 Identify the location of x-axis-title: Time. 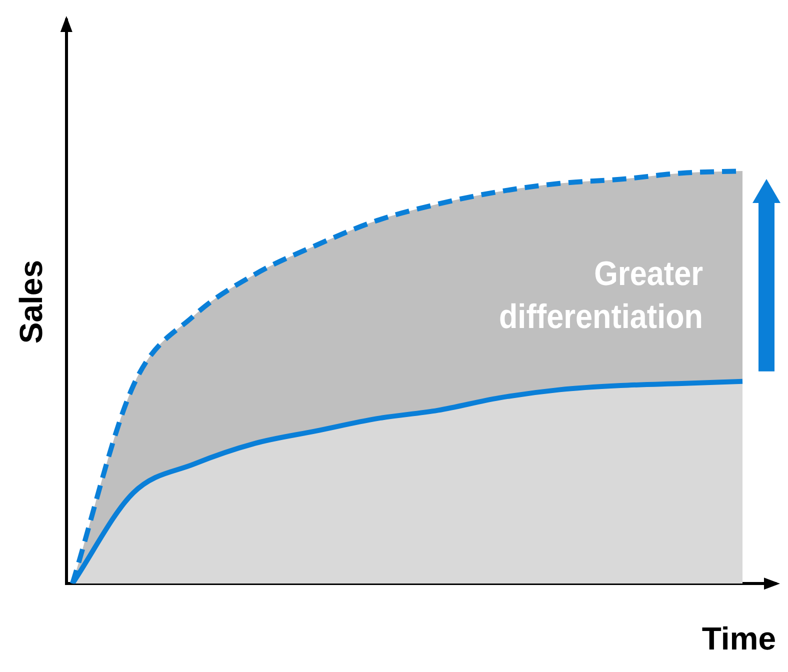
(739, 638).